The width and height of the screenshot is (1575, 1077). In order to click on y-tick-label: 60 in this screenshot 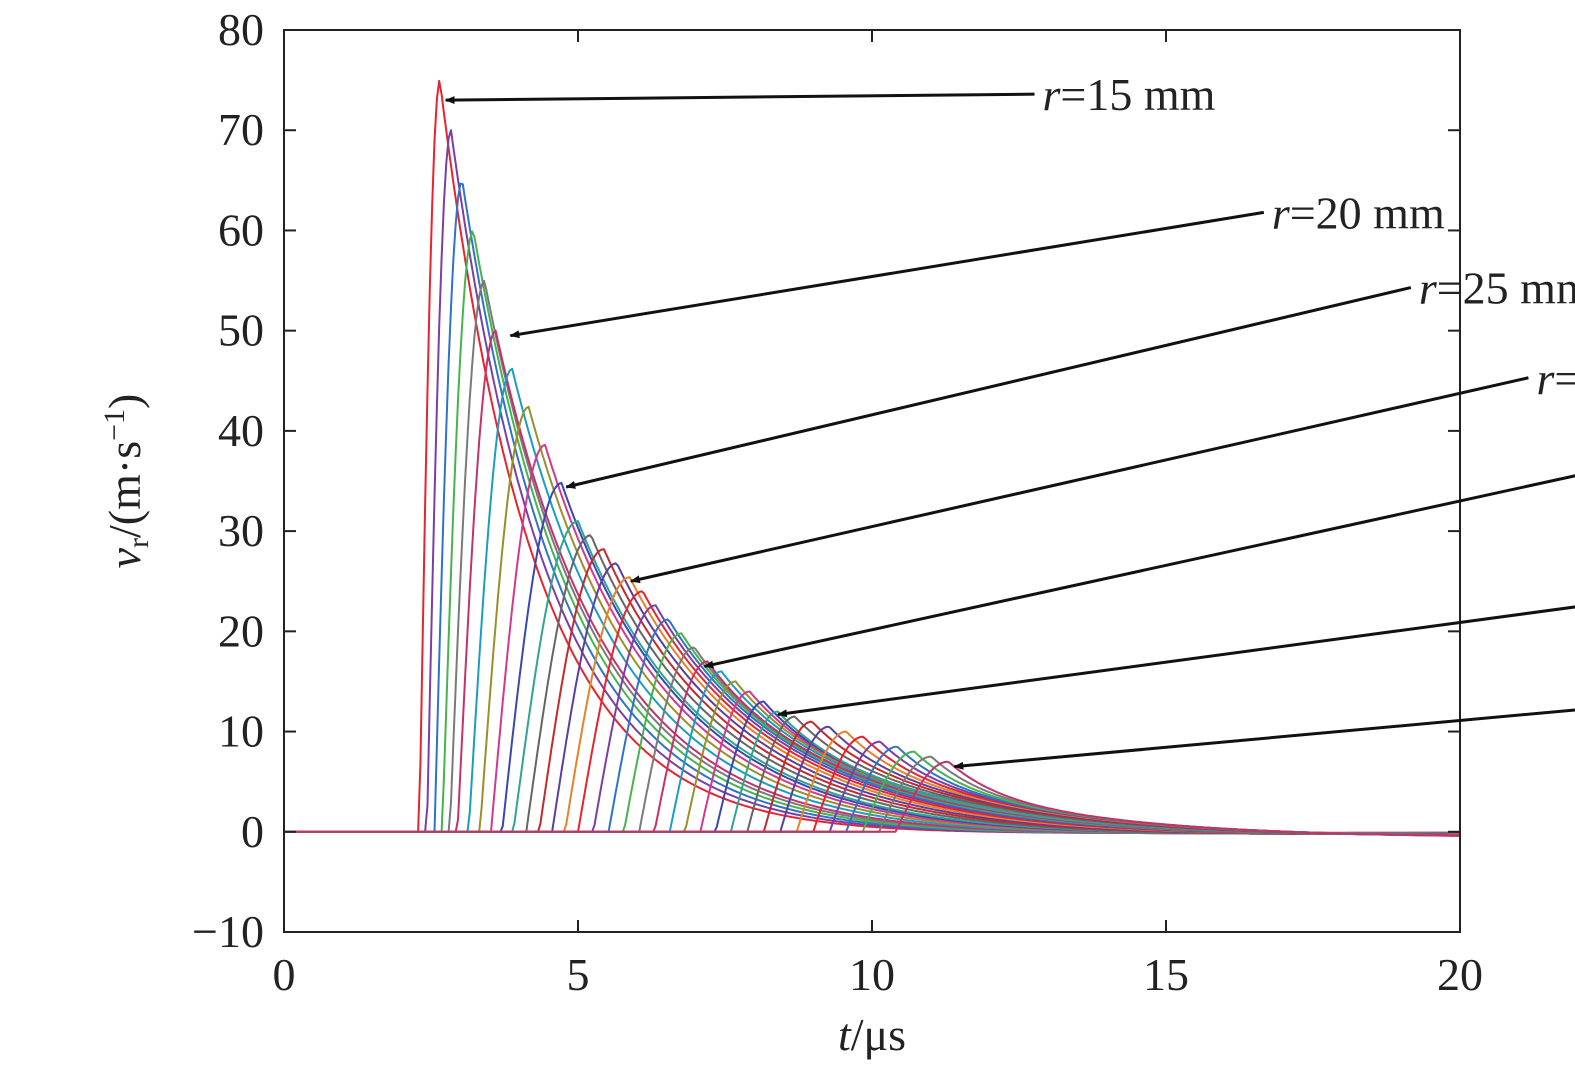, I will do `click(241, 229)`.